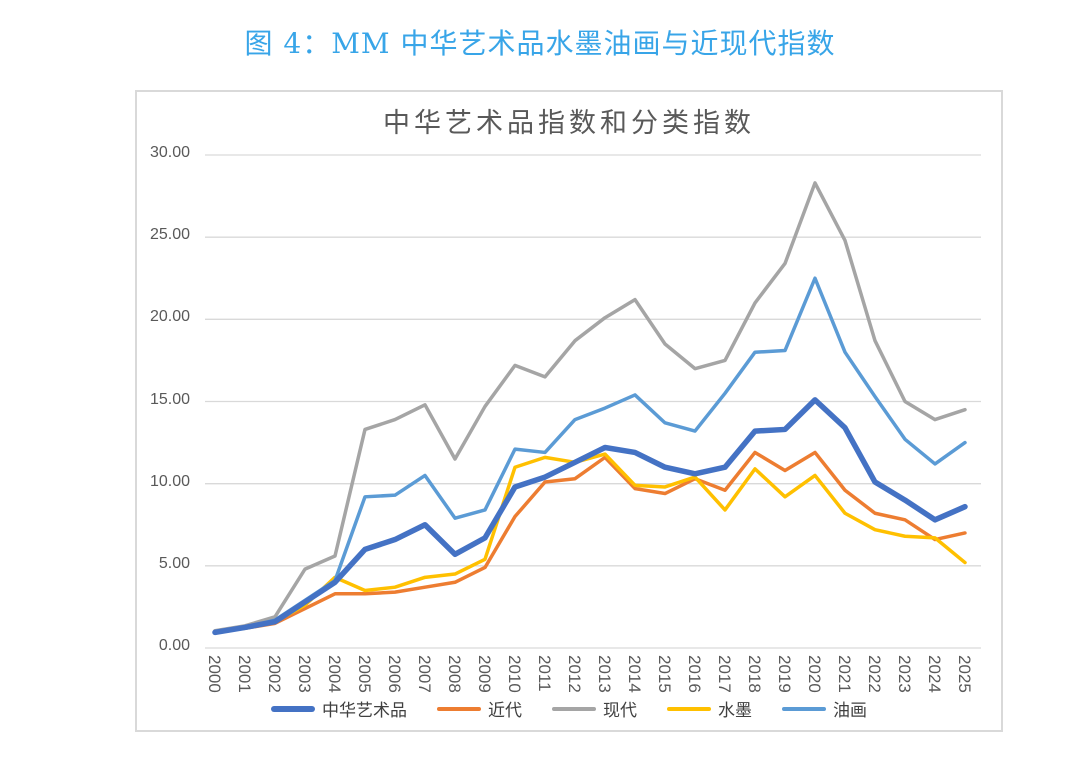 The width and height of the screenshot is (1080, 763). What do you see at coordinates (334, 674) in the screenshot?
I see `x-axis-tick-label: 2004` at bounding box center [334, 674].